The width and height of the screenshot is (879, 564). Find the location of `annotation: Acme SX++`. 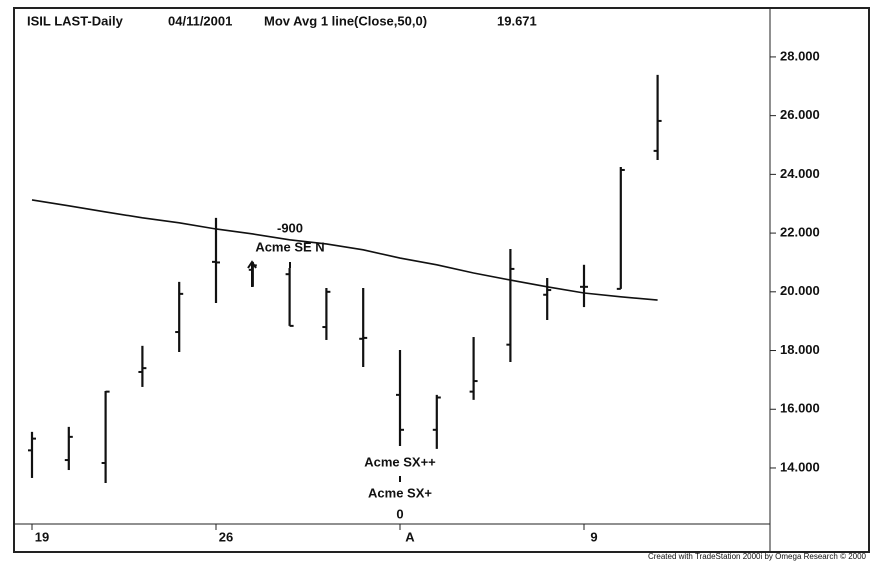

annotation: Acme SX++ is located at coordinates (400, 461).